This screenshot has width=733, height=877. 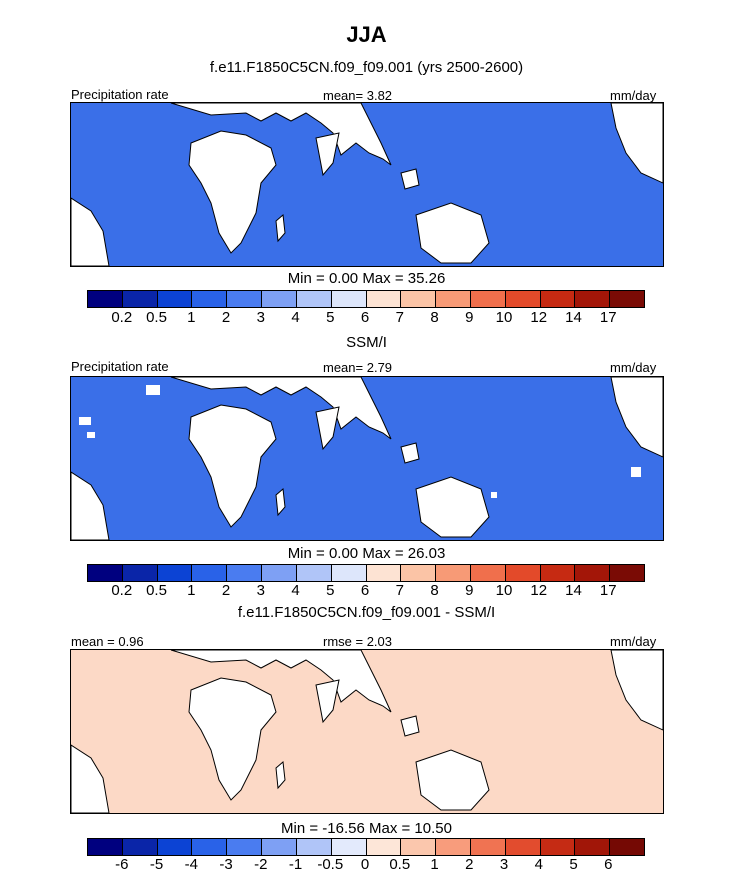 What do you see at coordinates (633, 367) in the screenshot?
I see `panel2-units-label: mm/day` at bounding box center [633, 367].